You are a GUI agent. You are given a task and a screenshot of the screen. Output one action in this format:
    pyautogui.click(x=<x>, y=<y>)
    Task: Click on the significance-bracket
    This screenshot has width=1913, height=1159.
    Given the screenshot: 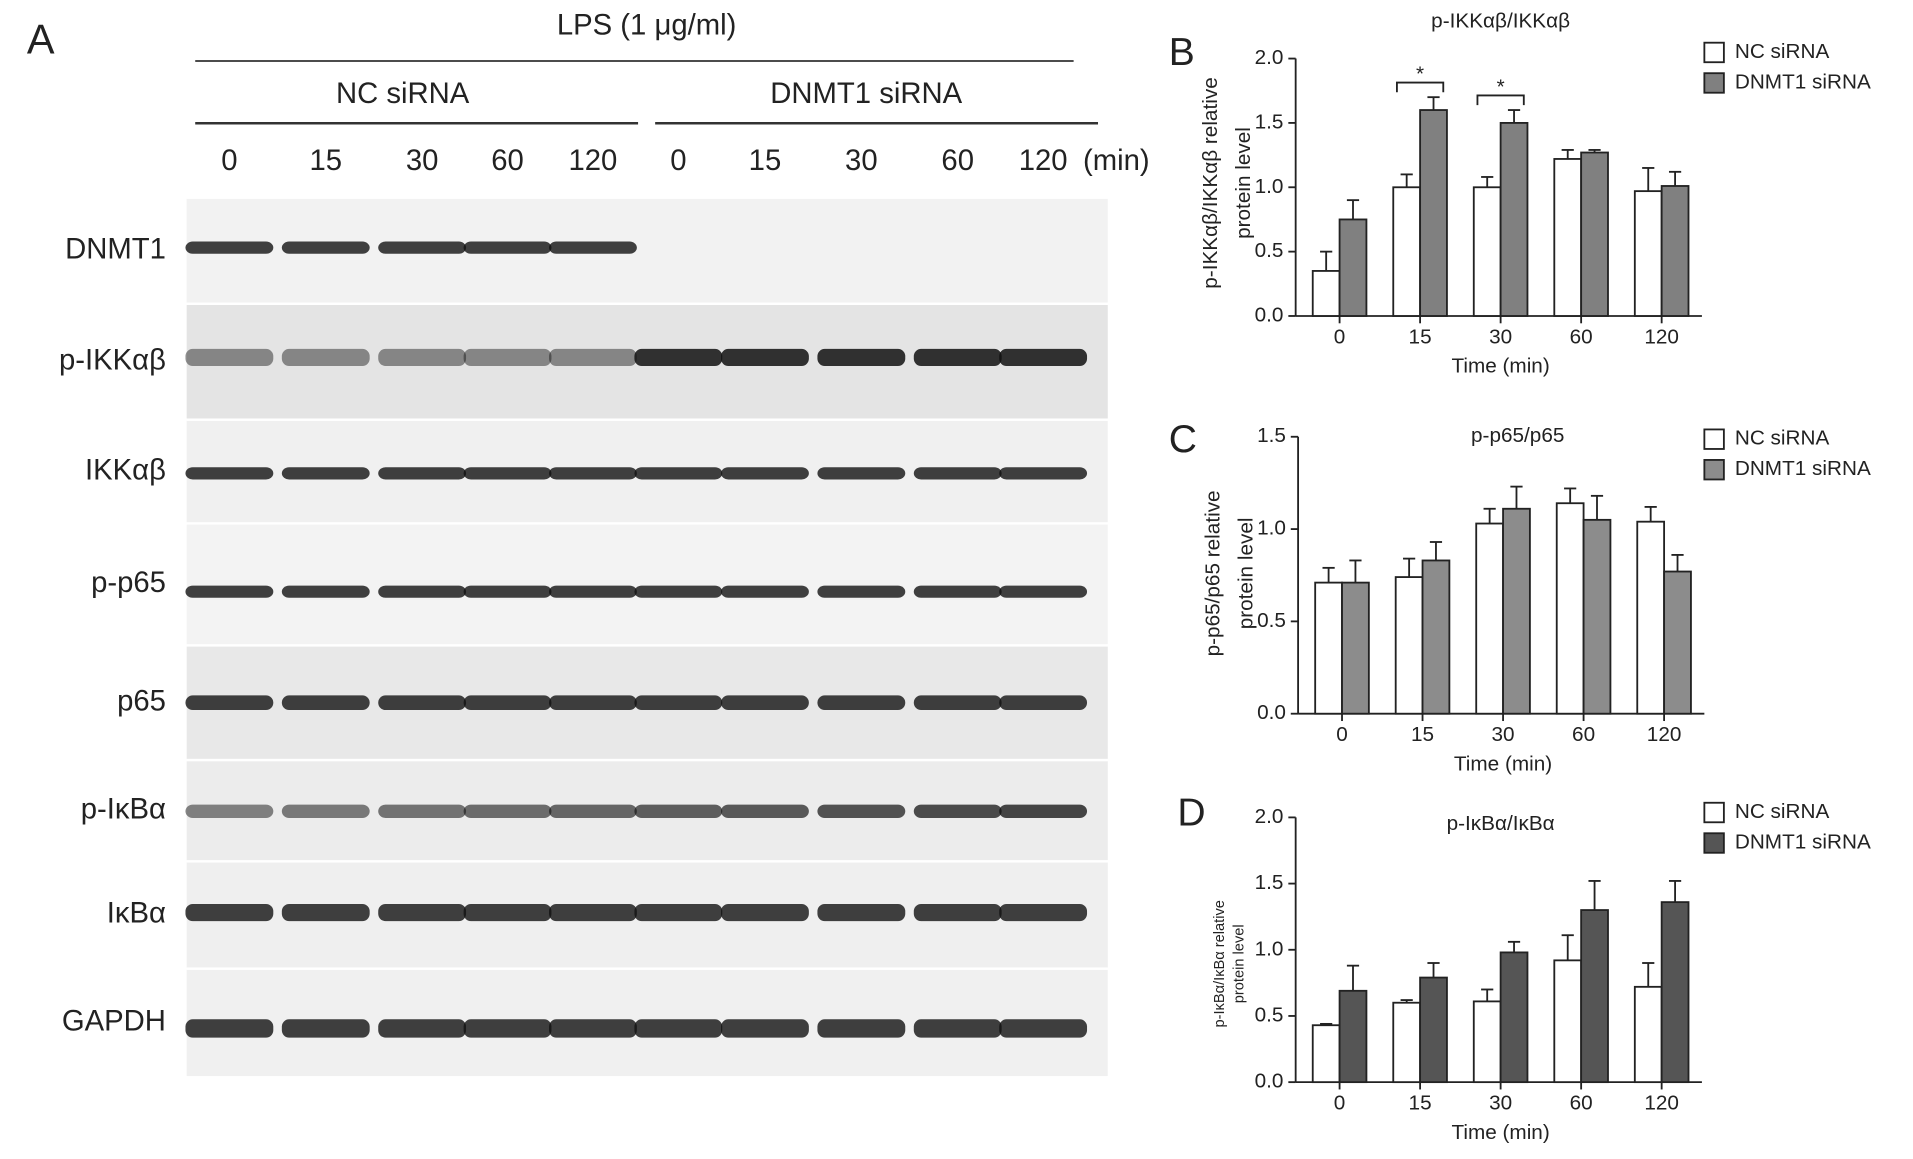 What is the action you would take?
    pyautogui.click(x=1500, y=100)
    